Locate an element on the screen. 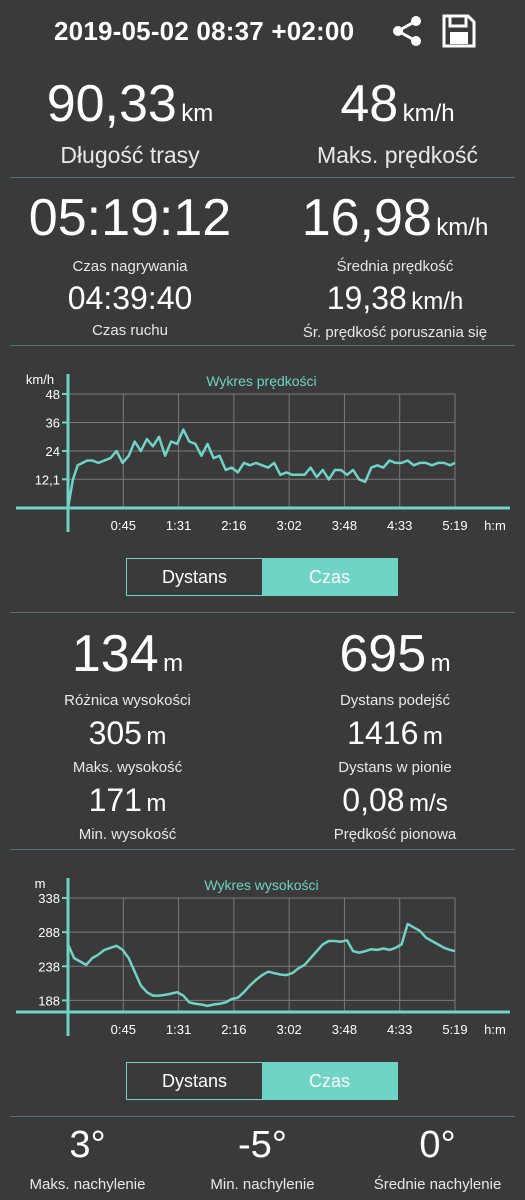 The height and width of the screenshot is (1200, 525). max-slope-stat: 3° Maks. nachylenie is located at coordinates (87, 1159).